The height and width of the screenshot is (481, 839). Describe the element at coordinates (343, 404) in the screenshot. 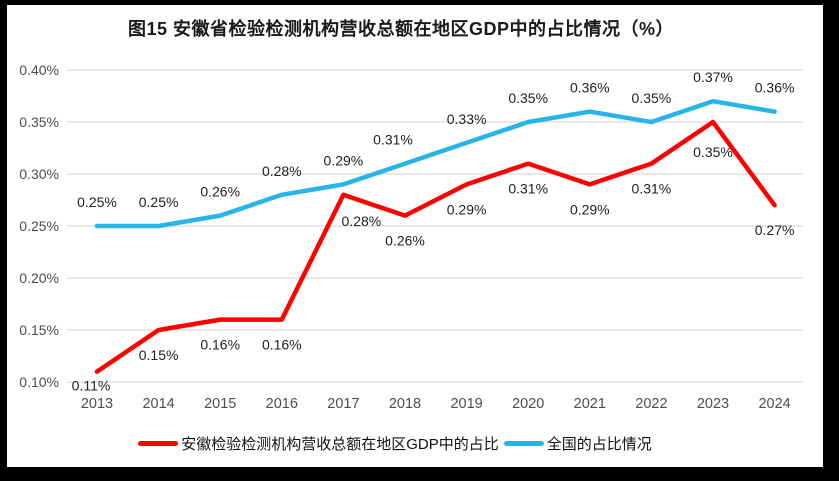

I see `x-axis-tick-label: 2017` at that location.